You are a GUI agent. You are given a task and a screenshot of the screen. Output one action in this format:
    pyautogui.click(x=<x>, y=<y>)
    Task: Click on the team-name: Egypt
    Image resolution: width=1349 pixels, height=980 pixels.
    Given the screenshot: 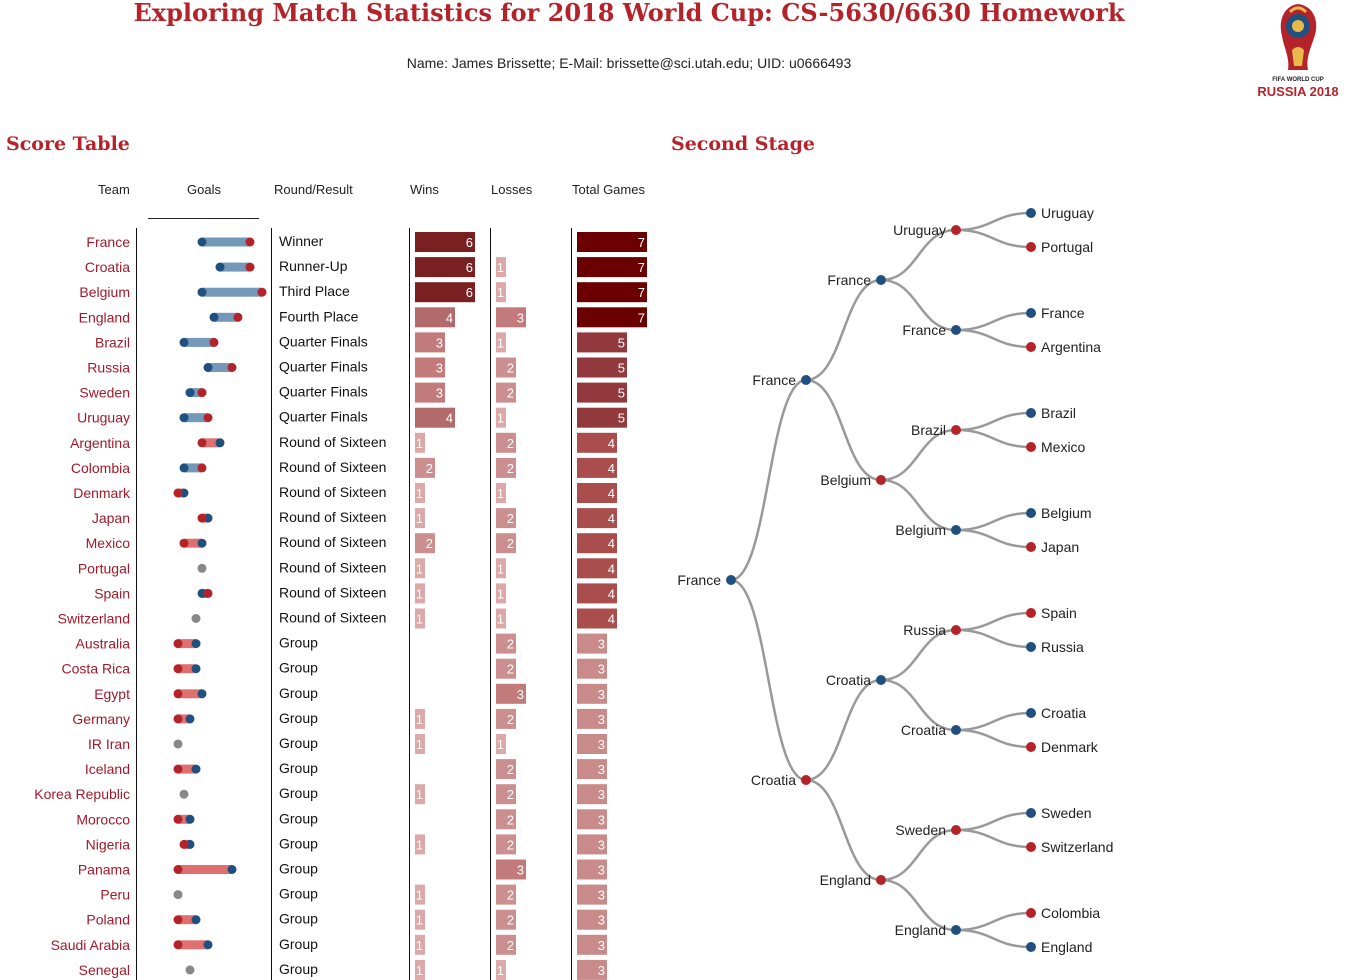 What is the action you would take?
    pyautogui.click(x=112, y=694)
    